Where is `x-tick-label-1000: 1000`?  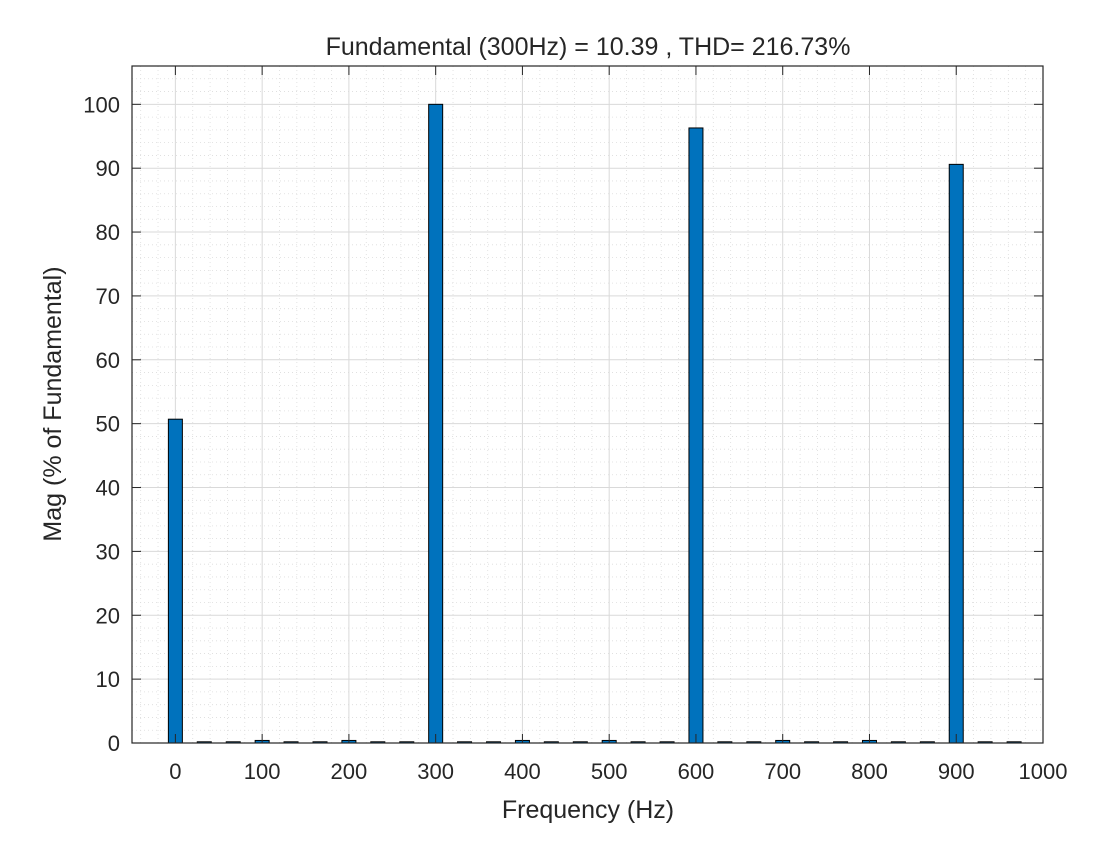 x-tick-label-1000: 1000 is located at coordinates (1043, 771).